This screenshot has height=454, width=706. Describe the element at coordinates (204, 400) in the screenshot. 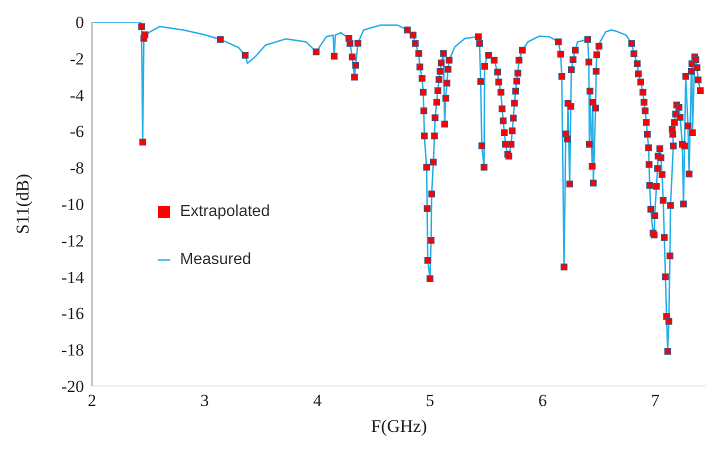

I see `x-tick-label: 3` at that location.